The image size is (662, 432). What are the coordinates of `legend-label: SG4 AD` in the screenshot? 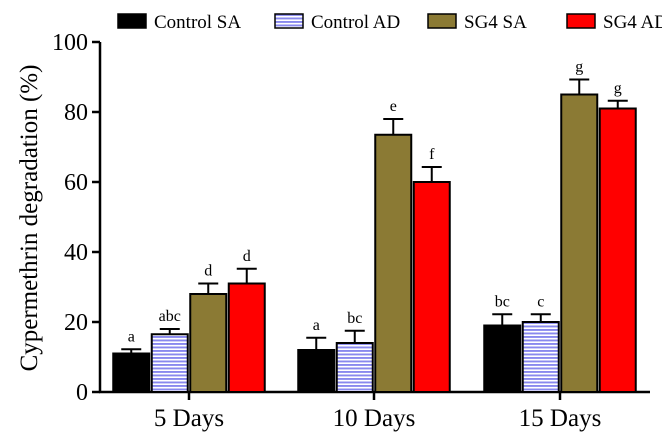 It's located at (632, 22).